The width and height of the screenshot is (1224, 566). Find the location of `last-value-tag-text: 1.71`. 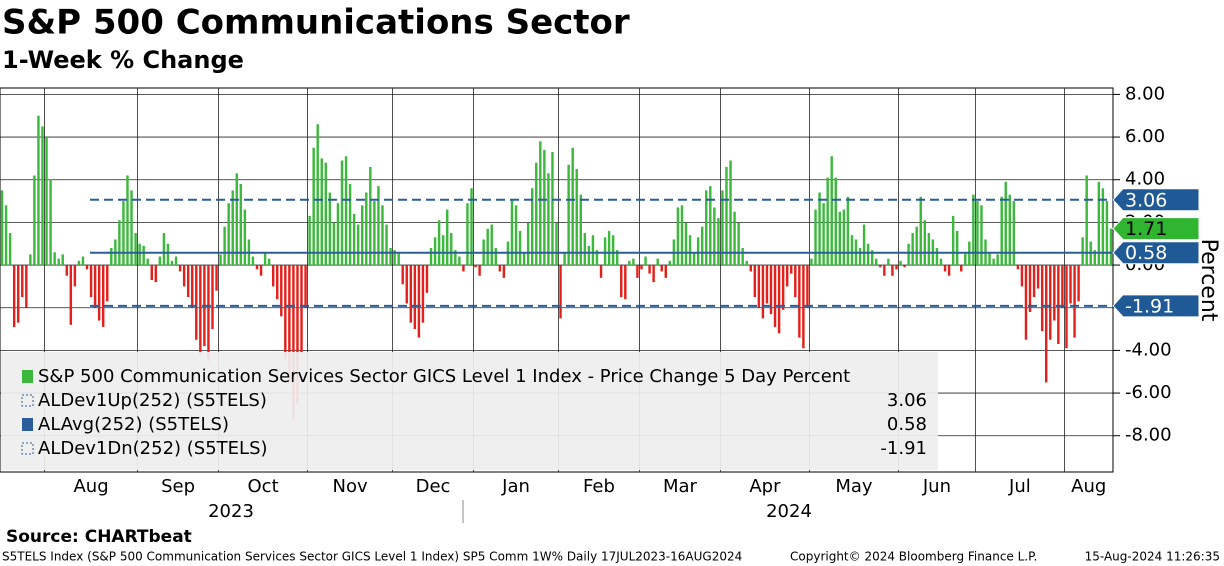

last-value-tag-text: 1.71 is located at coordinates (1146, 229).